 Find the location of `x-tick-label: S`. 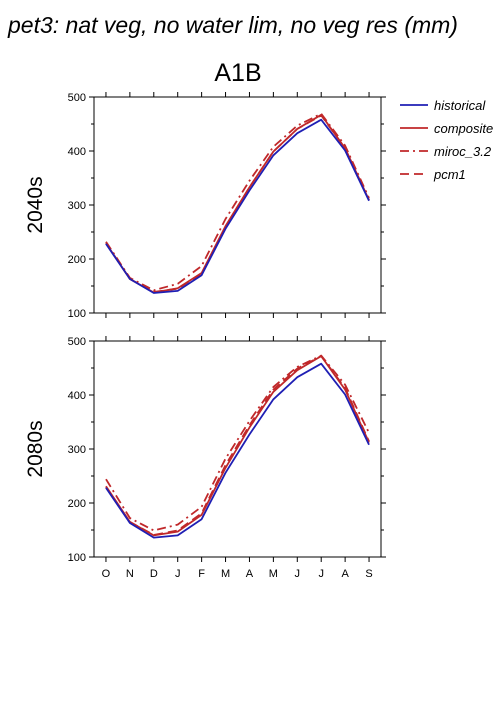

x-tick-label: S is located at coordinates (368, 574).